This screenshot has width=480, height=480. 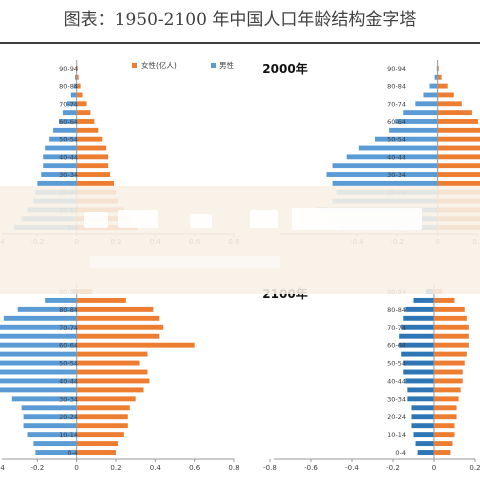 I want to click on x-tick-label: 0.6, so click(x=195, y=468).